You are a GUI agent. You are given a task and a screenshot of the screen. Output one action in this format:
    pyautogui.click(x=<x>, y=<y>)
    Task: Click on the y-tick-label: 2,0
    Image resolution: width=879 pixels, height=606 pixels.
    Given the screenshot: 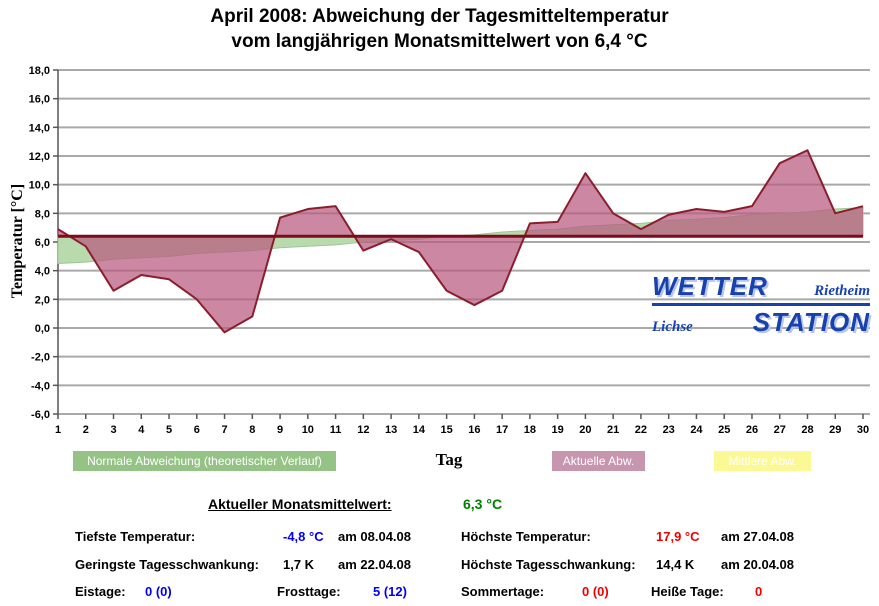 What is the action you would take?
    pyautogui.click(x=42, y=300)
    